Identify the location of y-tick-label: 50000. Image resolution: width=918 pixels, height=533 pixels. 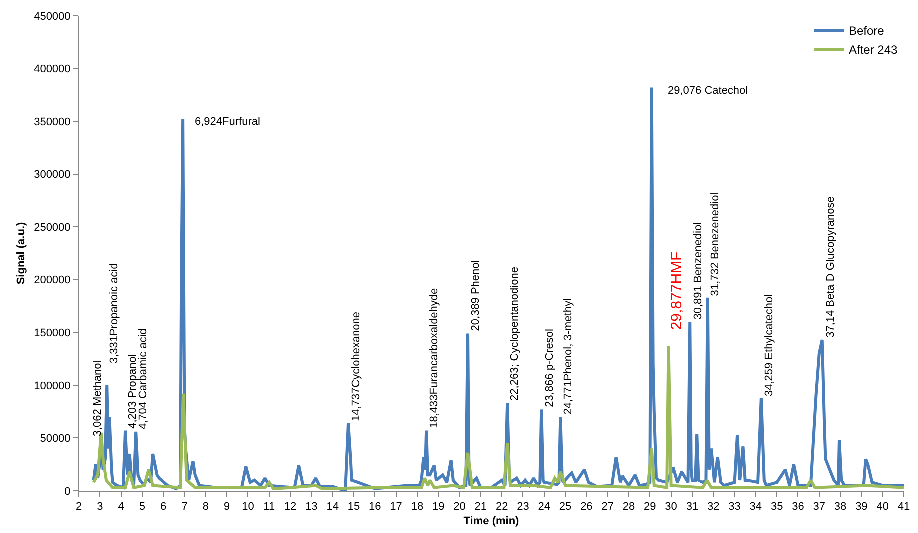
(55, 439).